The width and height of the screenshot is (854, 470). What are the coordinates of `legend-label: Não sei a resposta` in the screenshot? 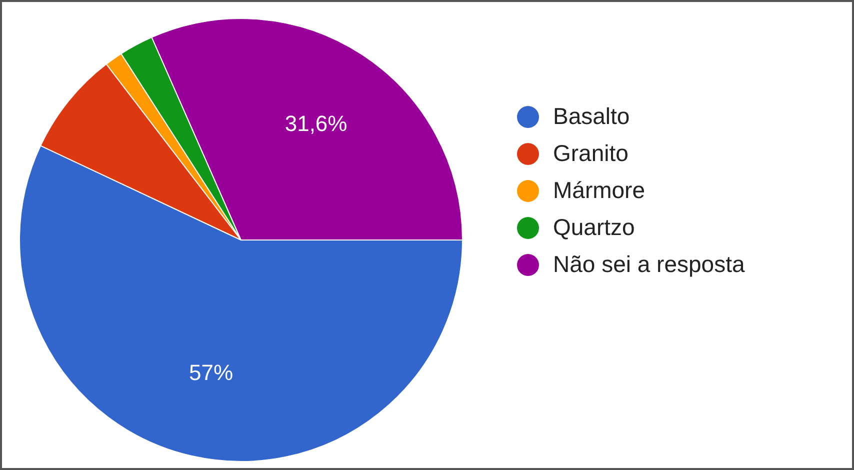 It's located at (649, 264).